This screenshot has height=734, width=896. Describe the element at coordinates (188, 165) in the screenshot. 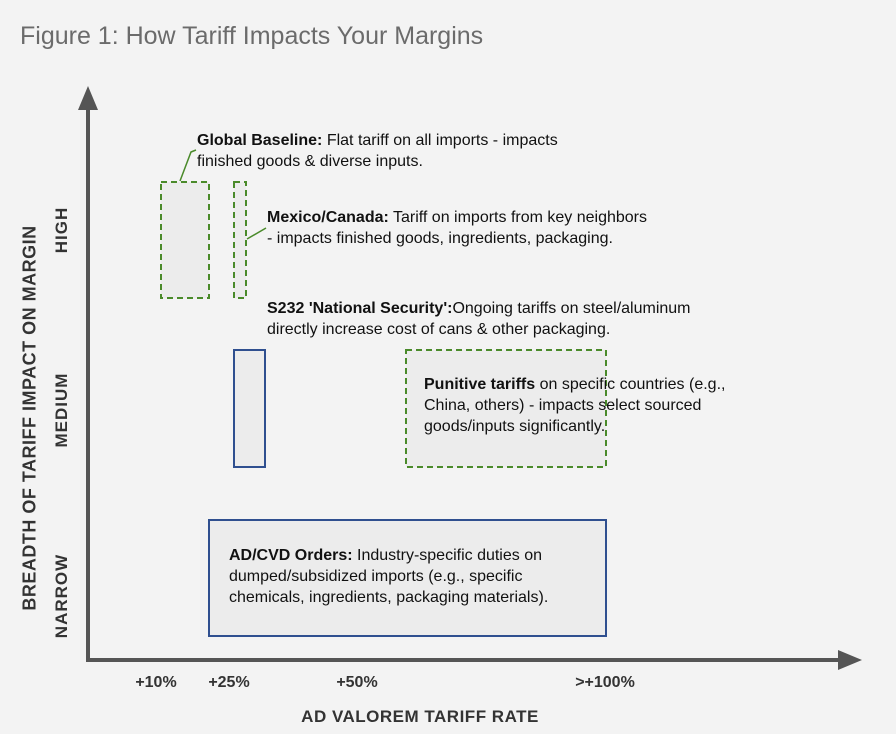

I see `leader-global-baseline` at that location.